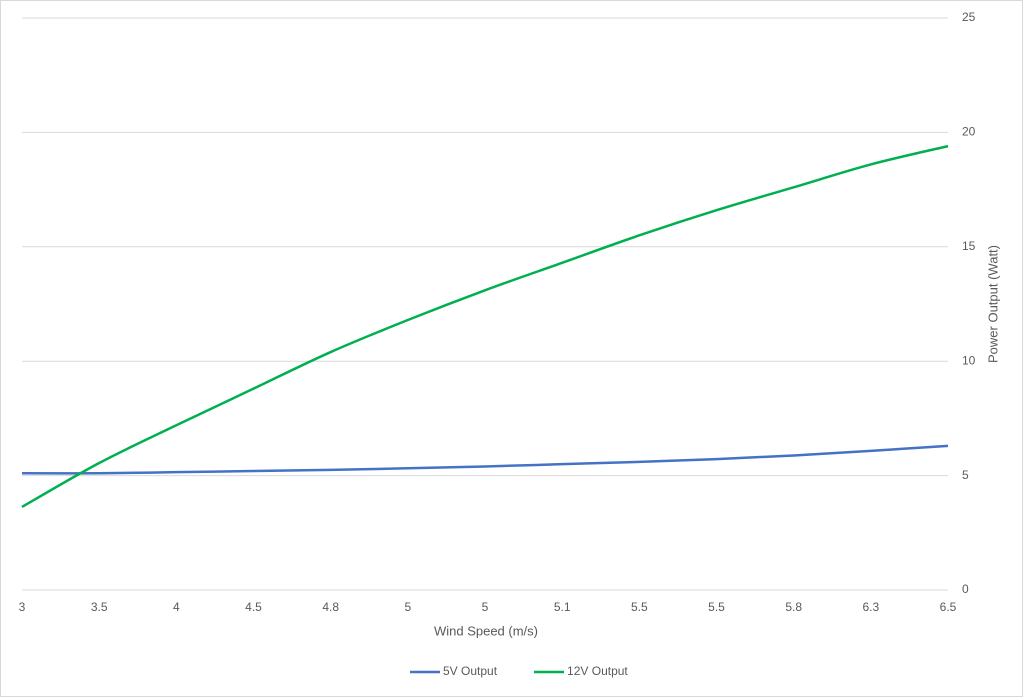 The image size is (1024, 698). What do you see at coordinates (485, 459) in the screenshot?
I see `series-line` at bounding box center [485, 459].